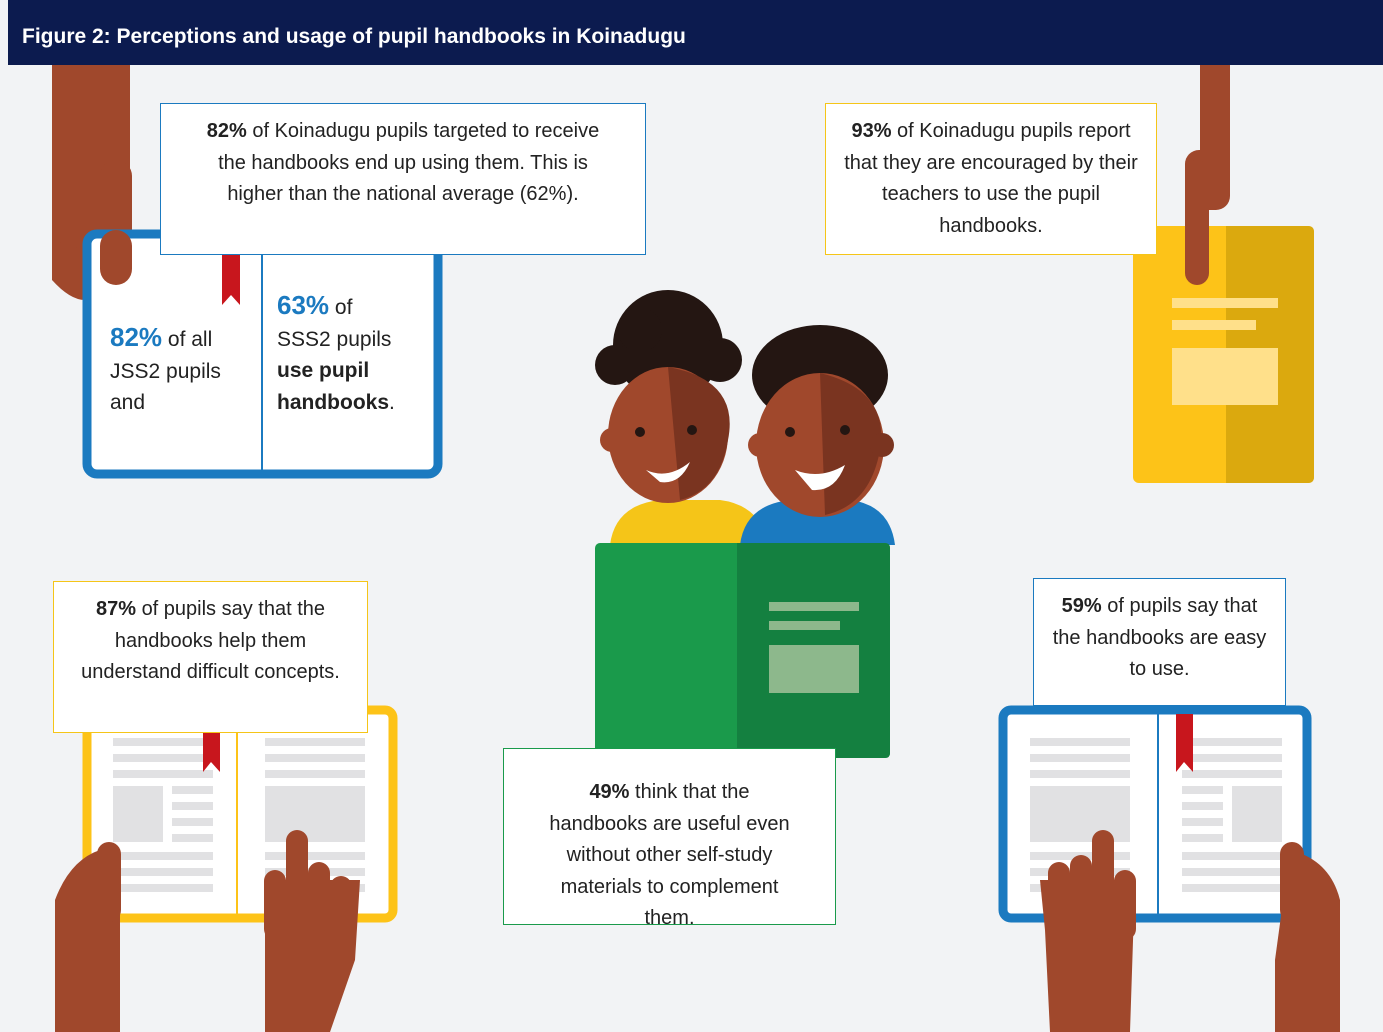 This screenshot has width=1383, height=1032. I want to click on book-text-body: of SSS2 pupils, so click(334, 323).